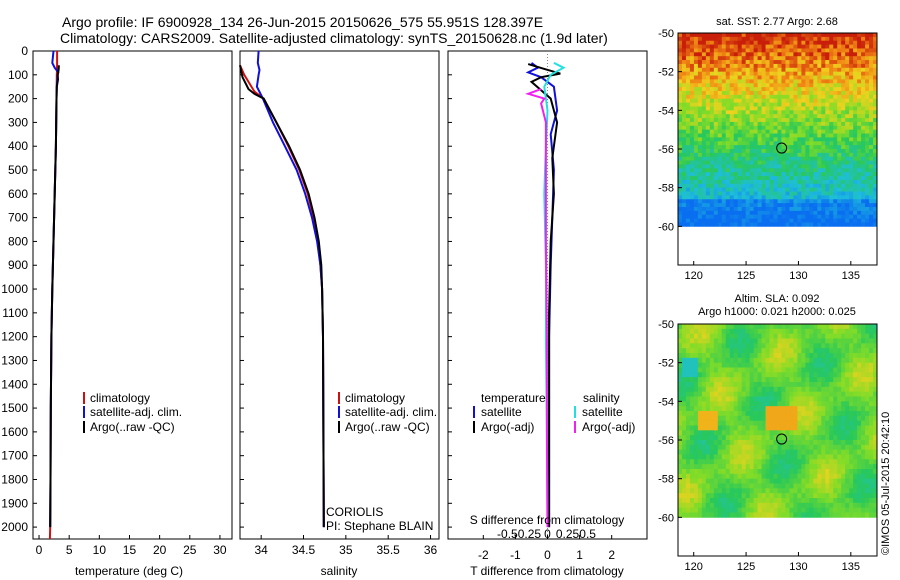 This screenshot has width=900, height=580. Describe the element at coordinates (14, 289) in the screenshot. I see `depth-tick-label: 1000` at that location.